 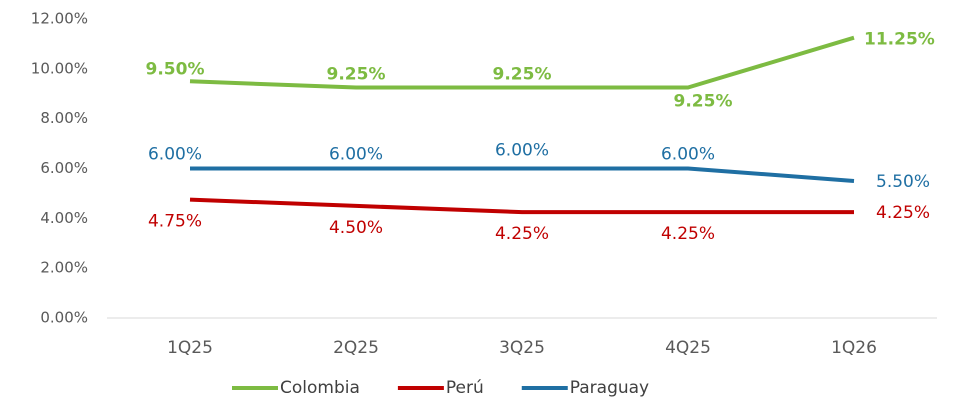 What do you see at coordinates (522, 348) in the screenshot?
I see `x-tick-label: 3Q25` at bounding box center [522, 348].